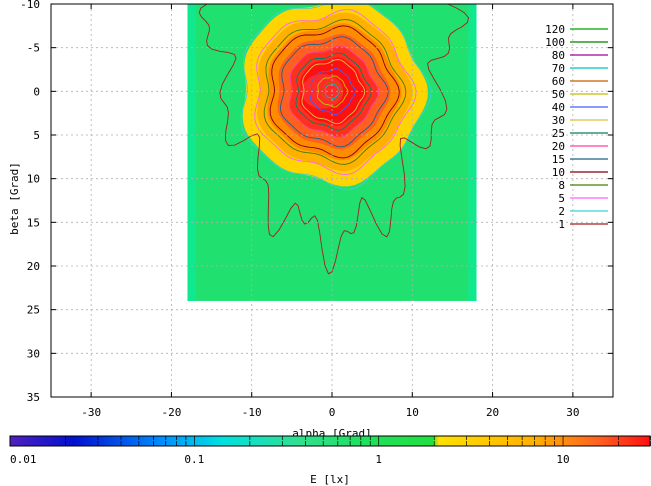 The height and width of the screenshot is (486, 651). I want to click on legend-label: 10, so click(558, 172).